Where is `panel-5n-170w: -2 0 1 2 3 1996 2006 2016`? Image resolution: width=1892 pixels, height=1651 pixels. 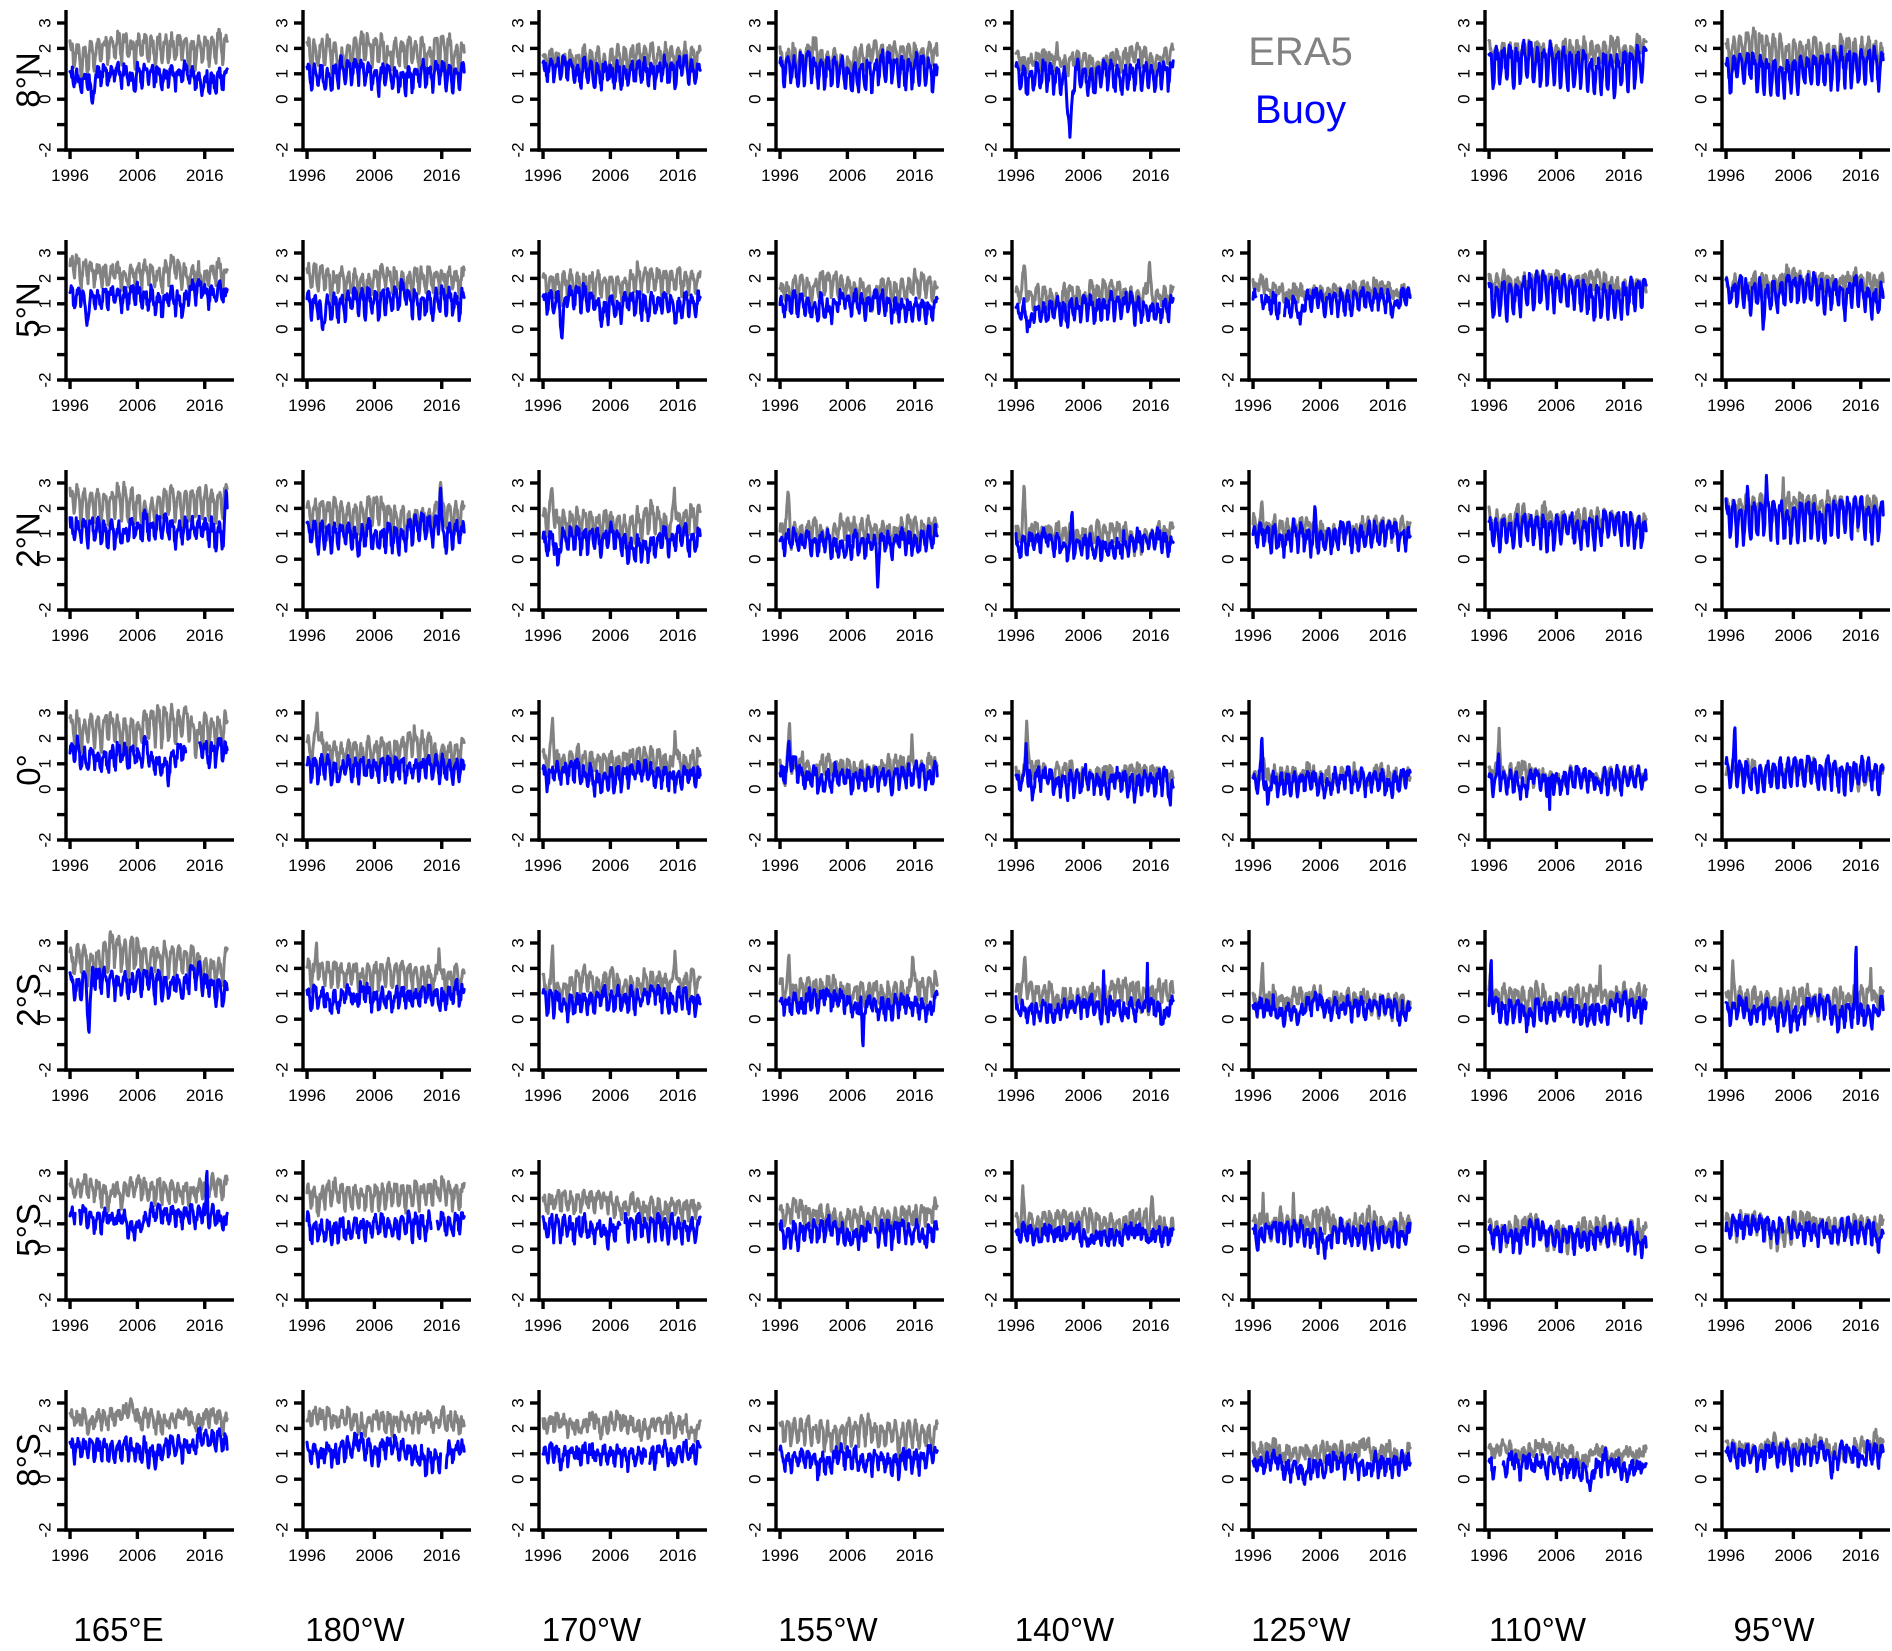
panel-5n-170w: -2 0 1 2 3 1996 2006 2016 is located at coordinates (591, 345).